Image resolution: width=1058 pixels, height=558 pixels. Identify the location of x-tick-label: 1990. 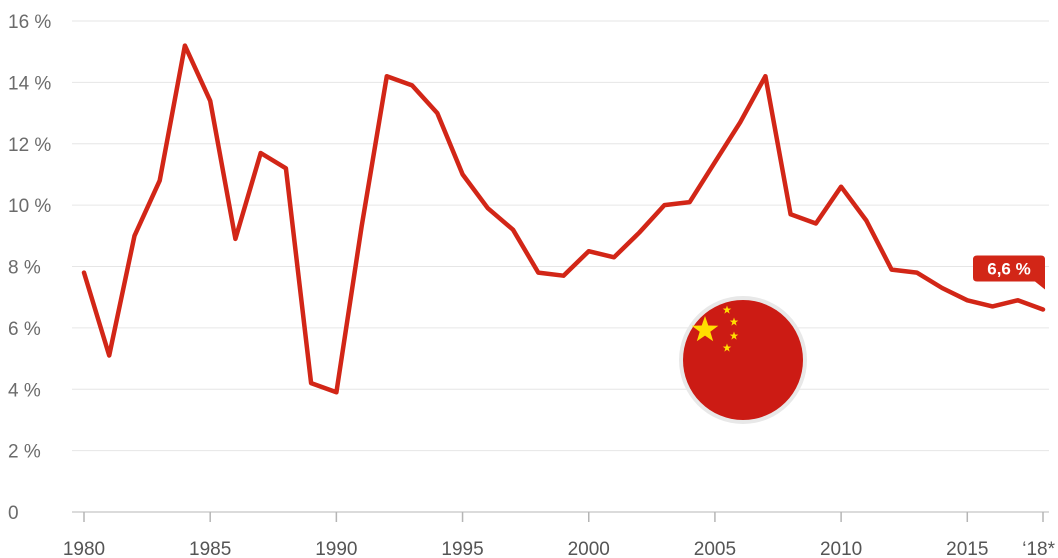
(336, 548).